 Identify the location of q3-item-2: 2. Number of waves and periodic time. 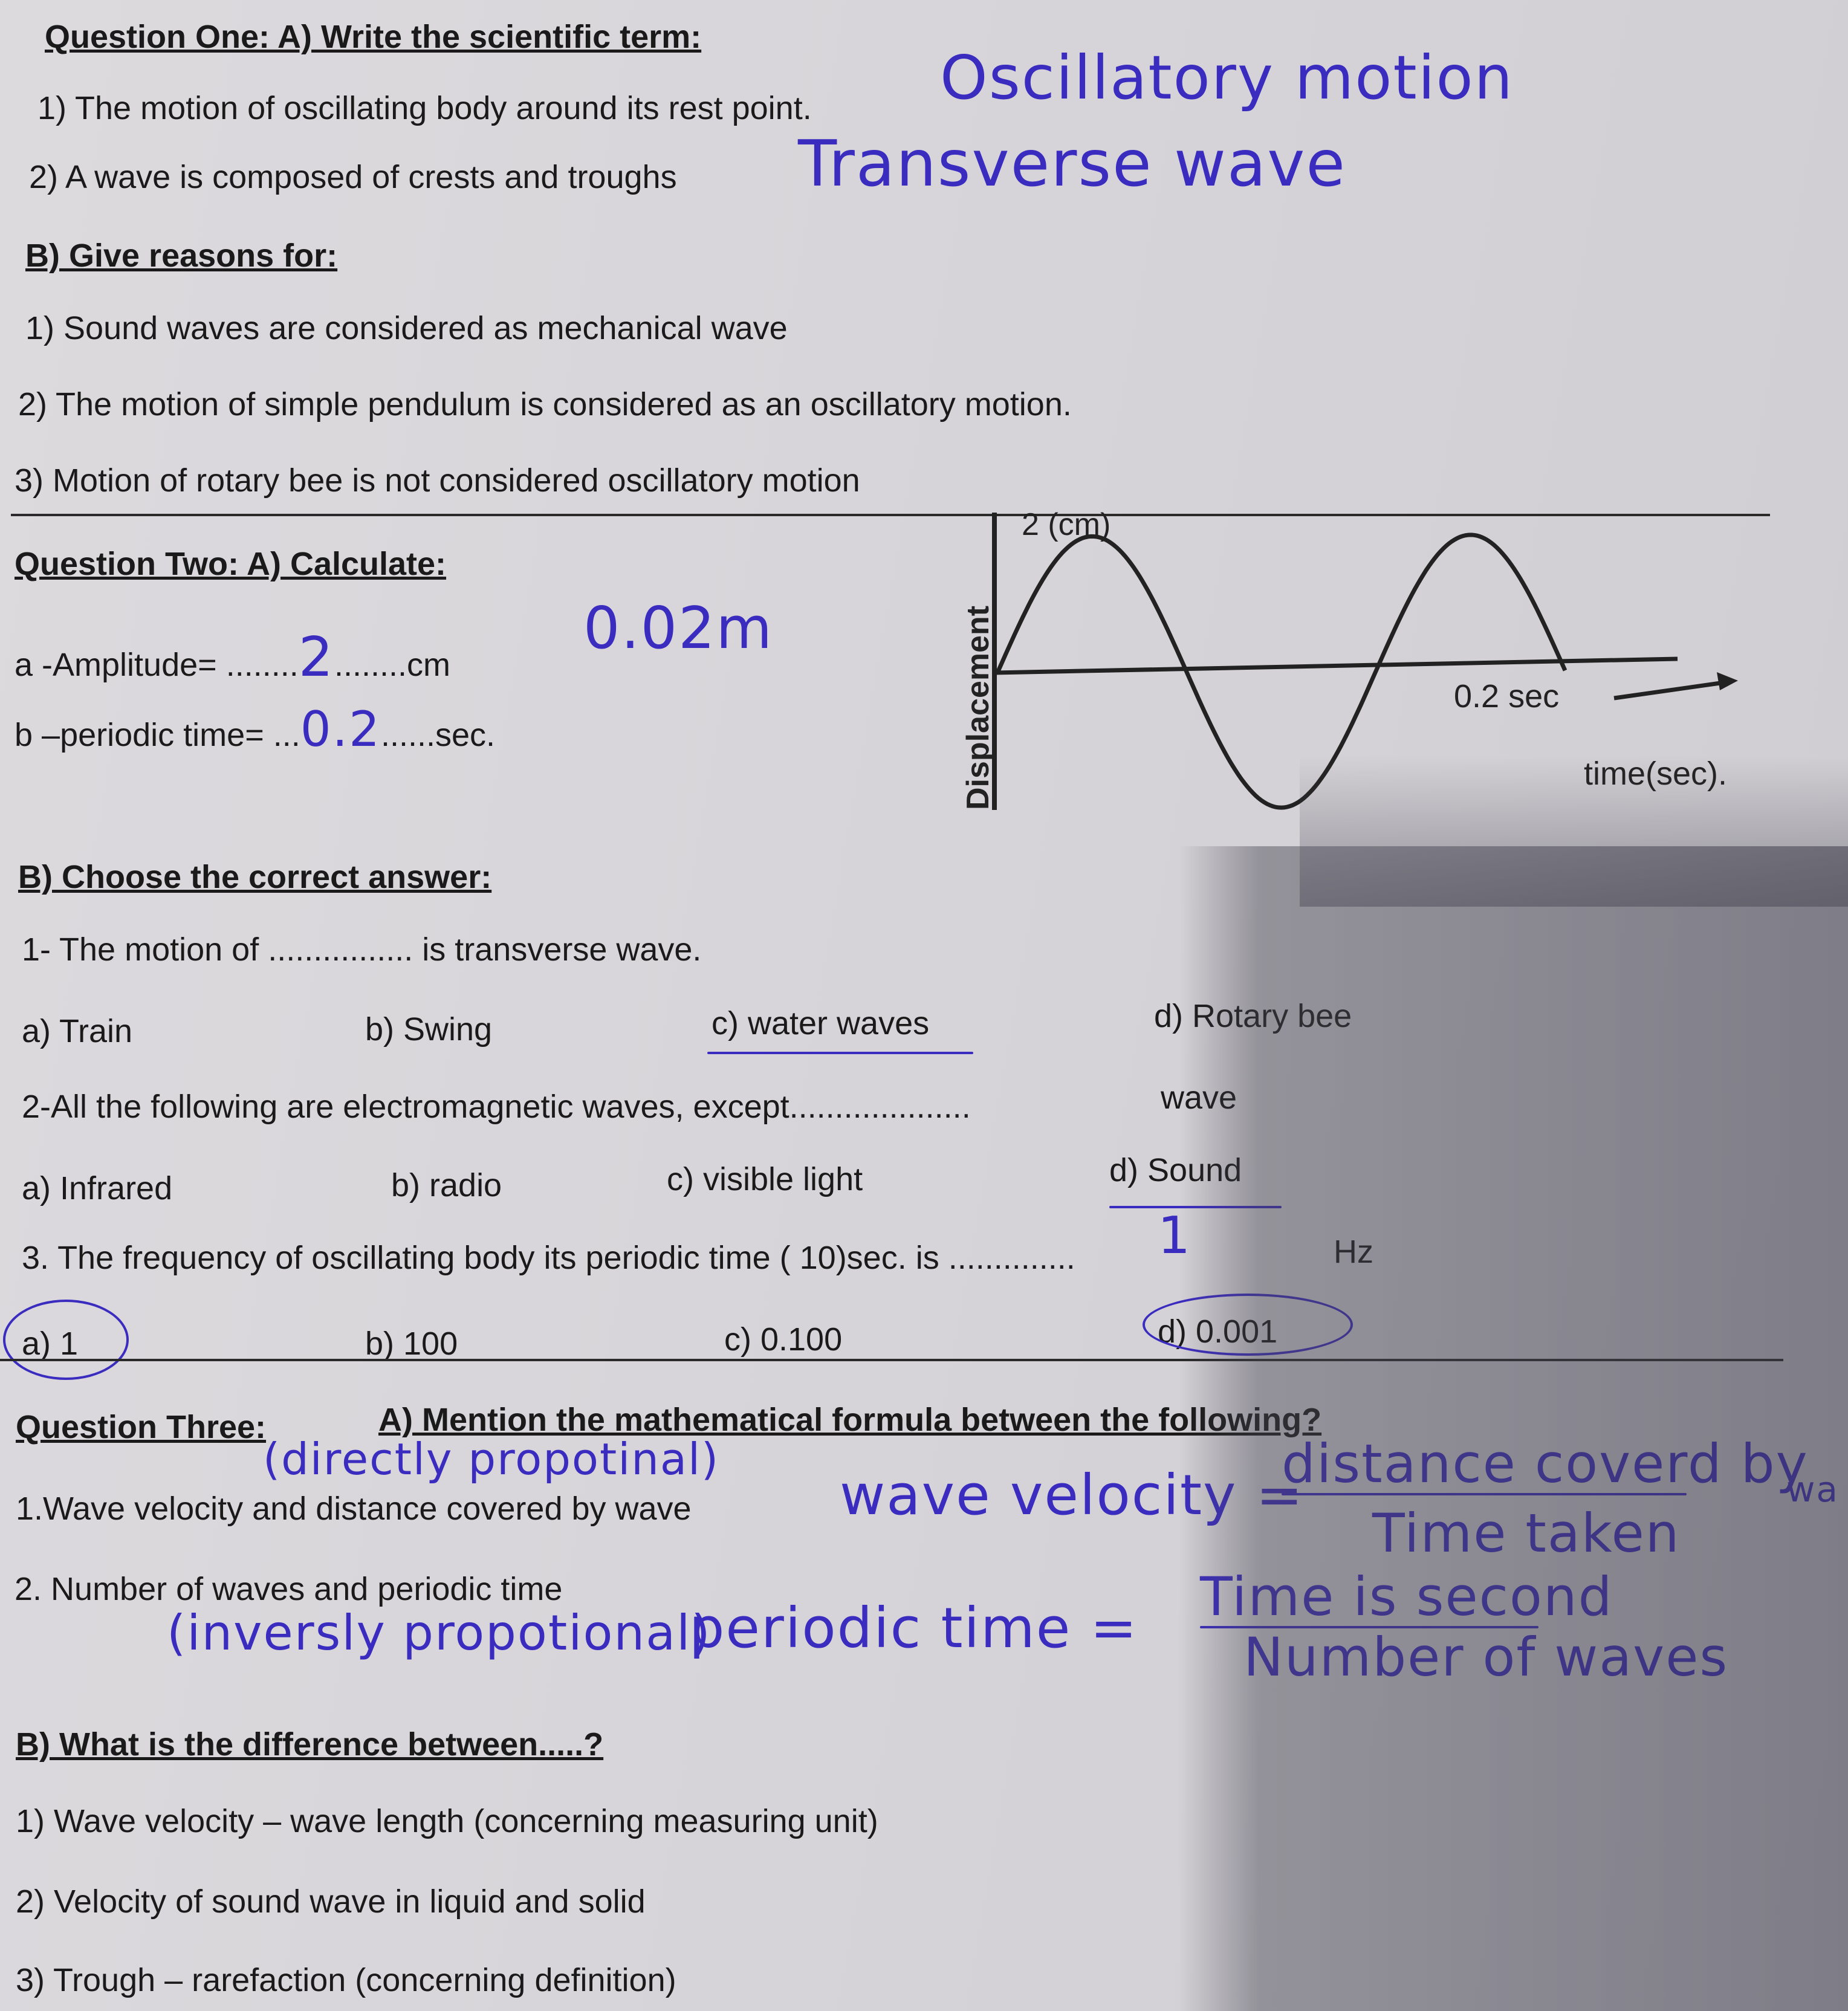
(289, 1589).